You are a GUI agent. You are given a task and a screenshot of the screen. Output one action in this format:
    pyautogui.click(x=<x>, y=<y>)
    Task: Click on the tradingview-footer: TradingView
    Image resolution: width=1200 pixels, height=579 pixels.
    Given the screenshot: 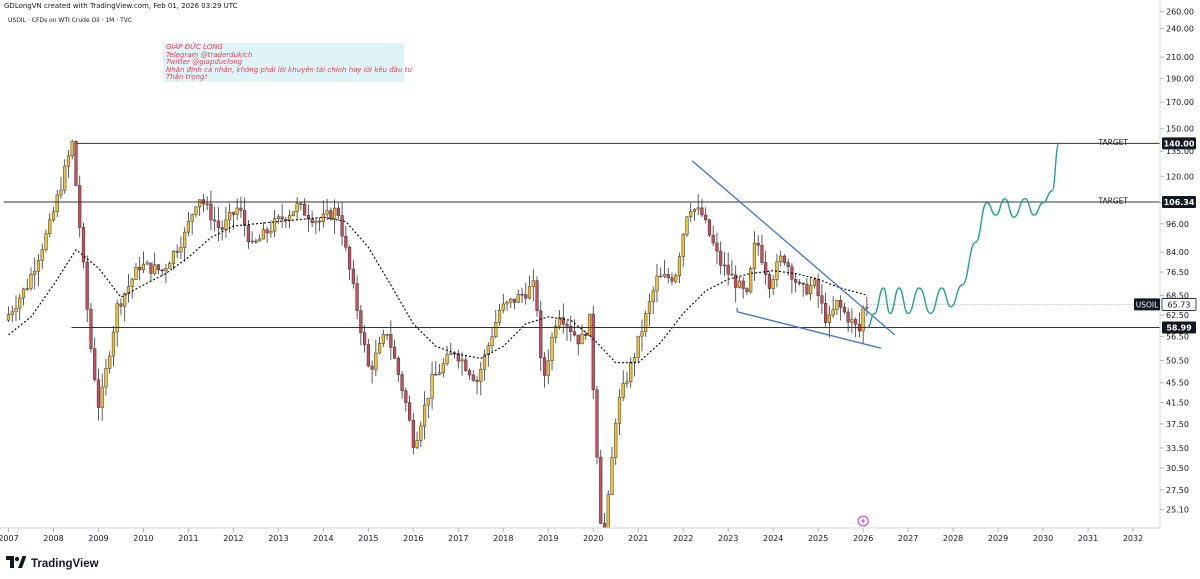 What is the action you would take?
    pyautogui.click(x=52, y=563)
    